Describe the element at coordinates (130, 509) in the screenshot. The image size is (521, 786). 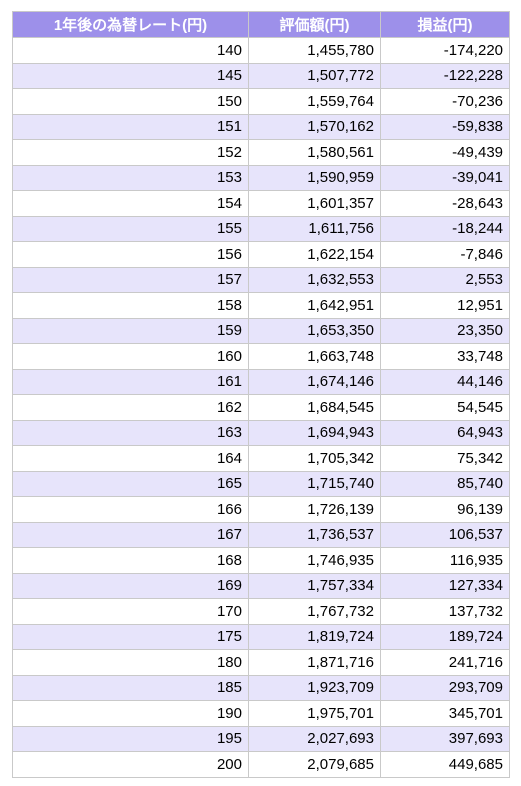
I see `table-cell: 166` at that location.